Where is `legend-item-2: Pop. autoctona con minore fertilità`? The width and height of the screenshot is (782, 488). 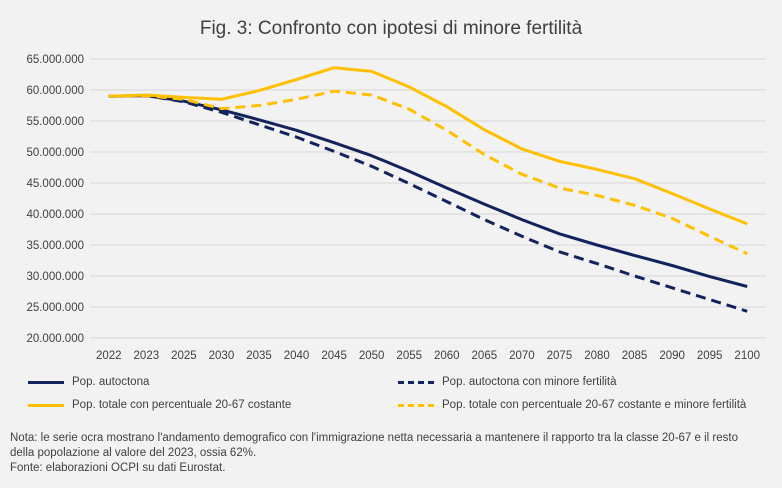
legend-item-2: Pop. autoctona con minore fertilità is located at coordinates (507, 382).